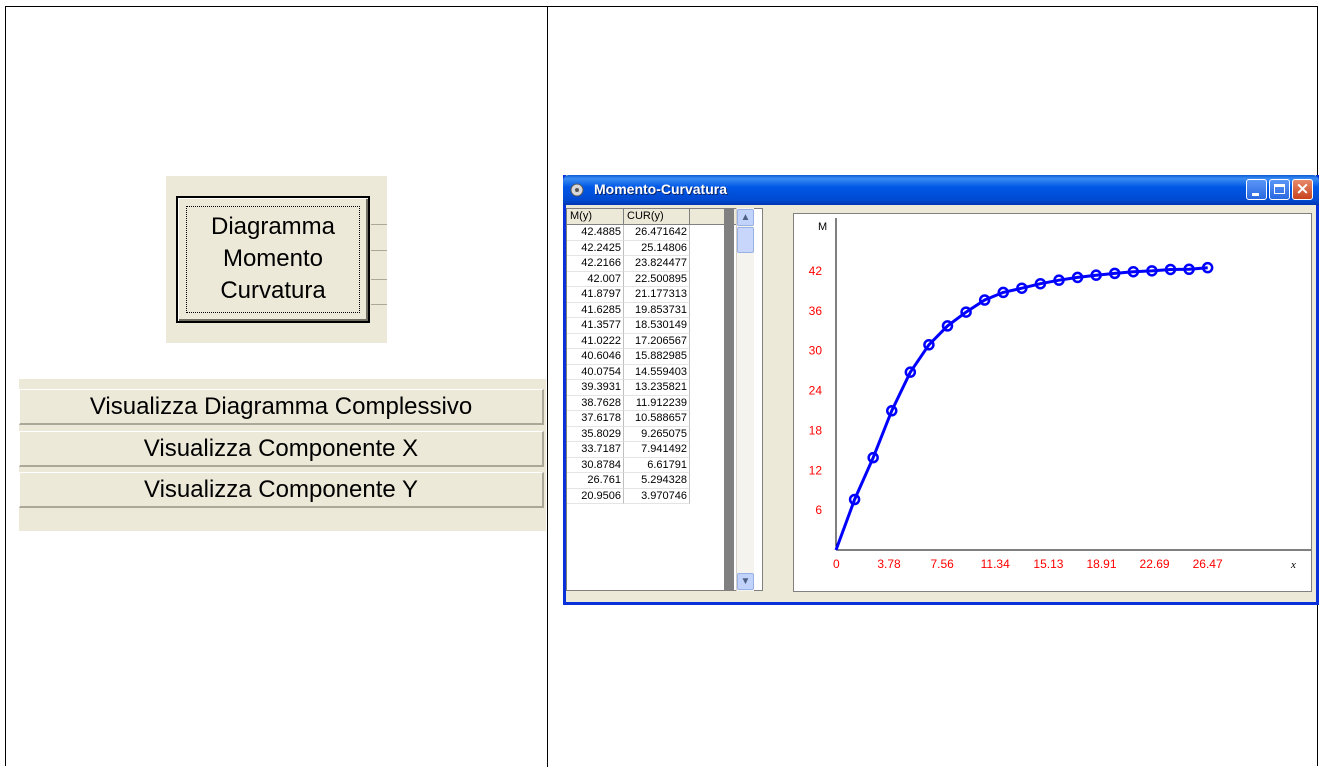 The height and width of the screenshot is (767, 1319). I want to click on cell-cur: 17.206567, so click(657, 341).